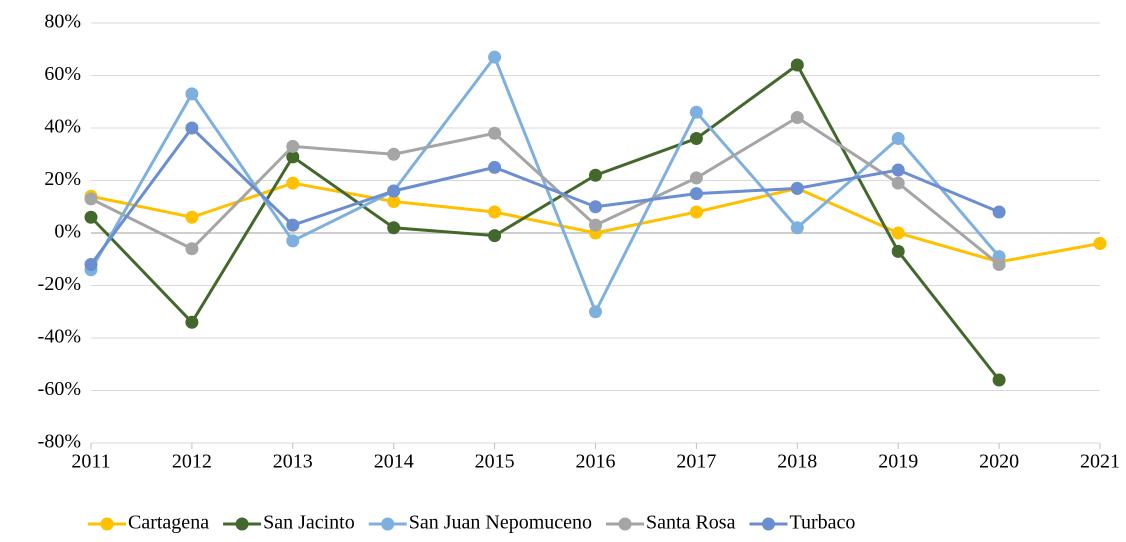 The width and height of the screenshot is (1126, 542). I want to click on y-tick-label: -80%, so click(59, 442).